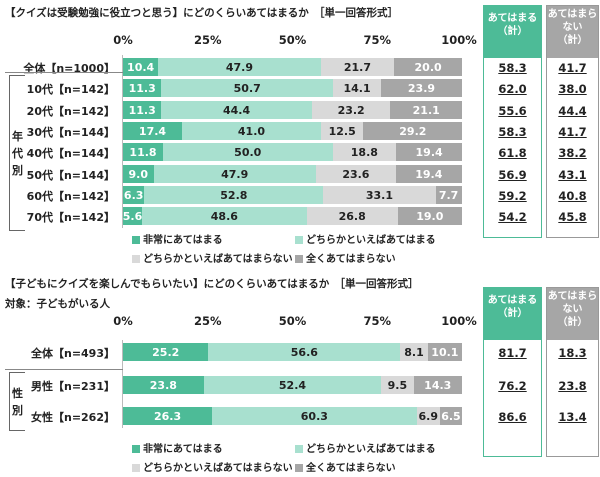  I want to click on bar-segment-very: 11.8, so click(143, 152).